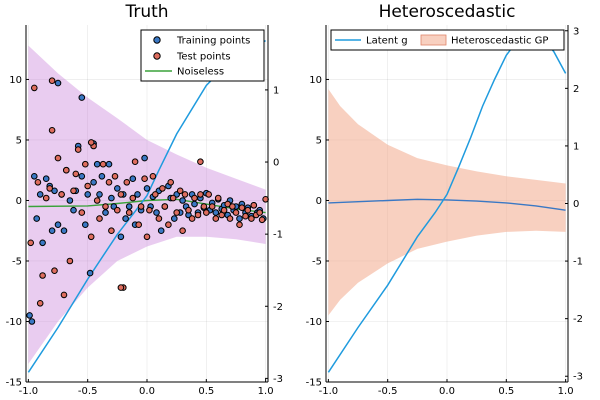 The height and width of the screenshot is (400, 600). What do you see at coordinates (387, 41) in the screenshot?
I see `legend-label-latent-g: Latent g` at bounding box center [387, 41].